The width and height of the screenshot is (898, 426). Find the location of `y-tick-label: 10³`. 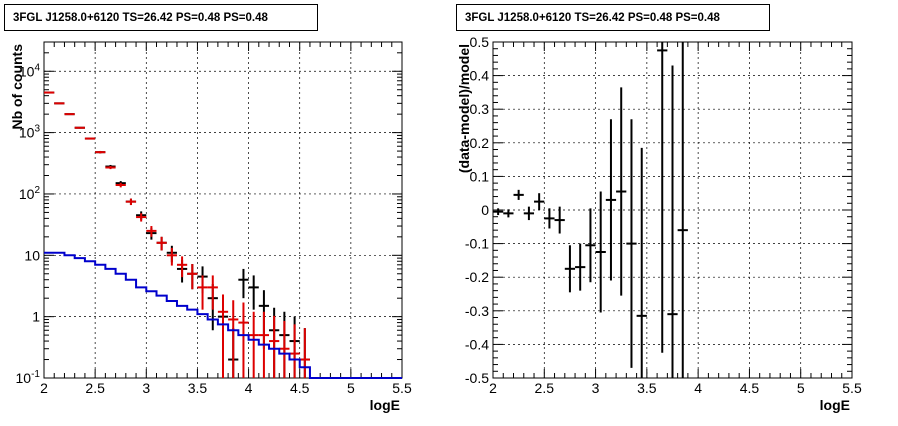

y-tick-label: 10³ is located at coordinates (30, 132).